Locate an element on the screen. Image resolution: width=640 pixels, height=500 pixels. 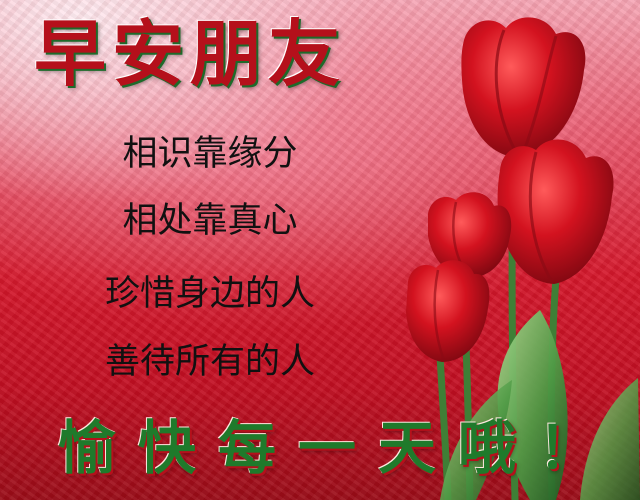
tulip-leaves is located at coordinates (540, 405).